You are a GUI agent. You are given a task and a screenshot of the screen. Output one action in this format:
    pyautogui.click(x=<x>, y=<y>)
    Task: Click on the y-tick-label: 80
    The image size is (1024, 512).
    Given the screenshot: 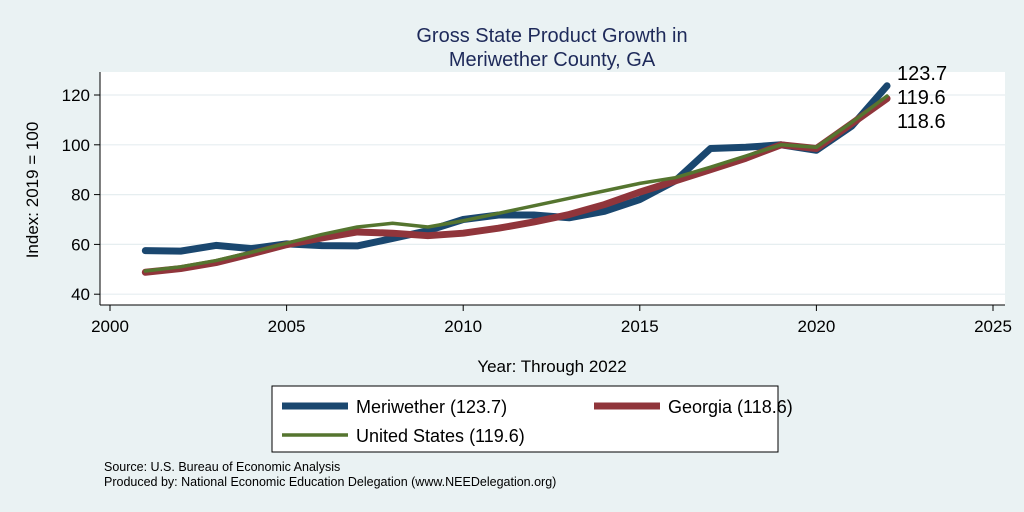 What is the action you would take?
    pyautogui.click(x=80, y=195)
    